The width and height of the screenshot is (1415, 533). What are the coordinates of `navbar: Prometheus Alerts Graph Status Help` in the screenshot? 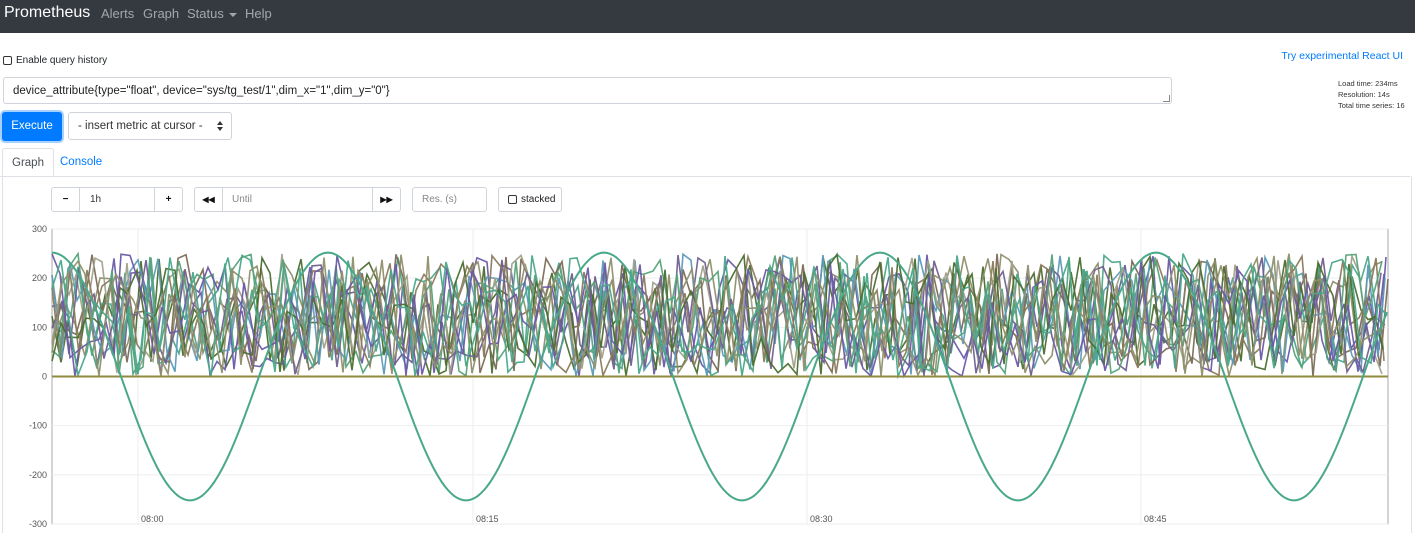 It's located at (707, 16).